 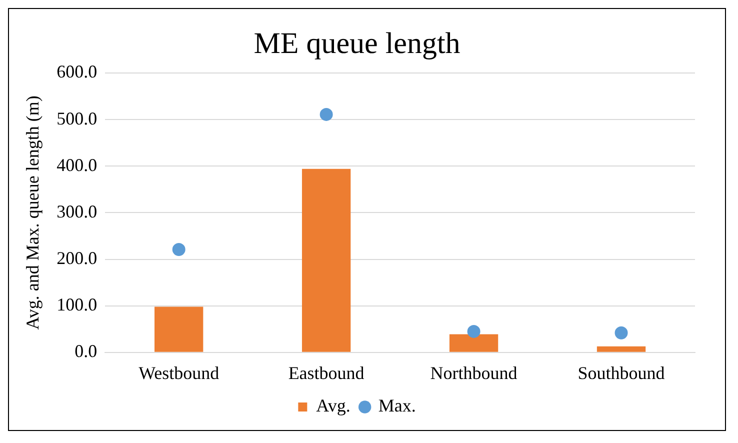 What do you see at coordinates (32, 213) in the screenshot?
I see `y-axis-title: Avg. and Max. queue length (m)` at bounding box center [32, 213].